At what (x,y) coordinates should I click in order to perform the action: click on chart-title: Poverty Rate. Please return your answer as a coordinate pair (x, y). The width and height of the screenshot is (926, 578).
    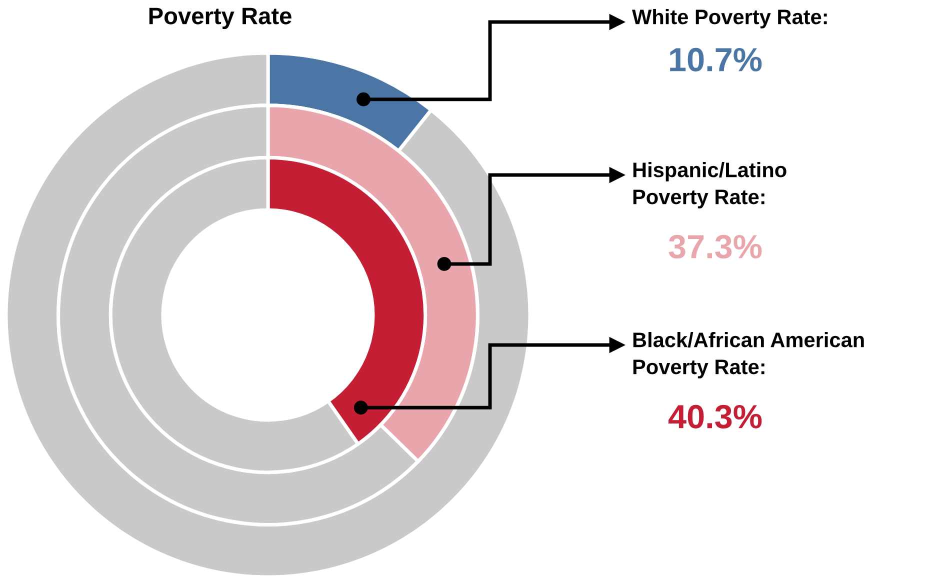
    Looking at the image, I should click on (220, 19).